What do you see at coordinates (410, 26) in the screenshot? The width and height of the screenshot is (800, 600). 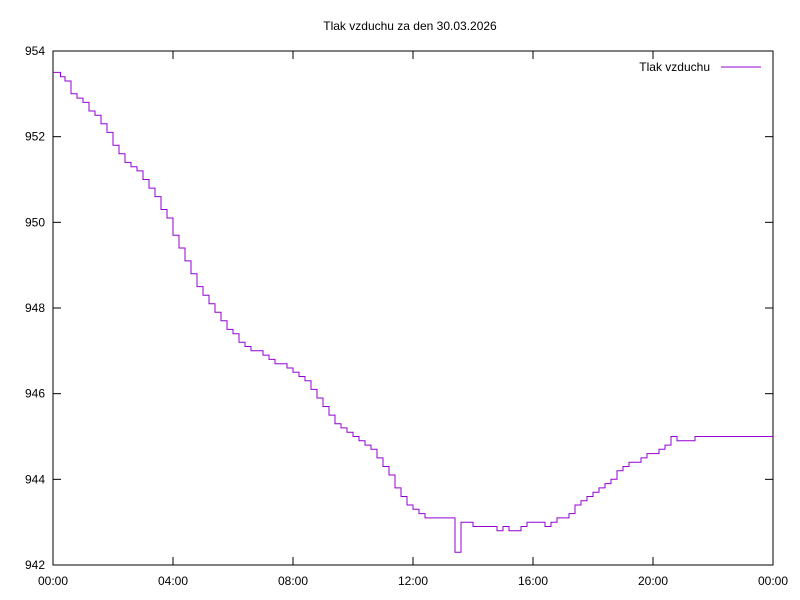 I see `chart-title: Tlak vzduchu za den 30.03.2026` at bounding box center [410, 26].